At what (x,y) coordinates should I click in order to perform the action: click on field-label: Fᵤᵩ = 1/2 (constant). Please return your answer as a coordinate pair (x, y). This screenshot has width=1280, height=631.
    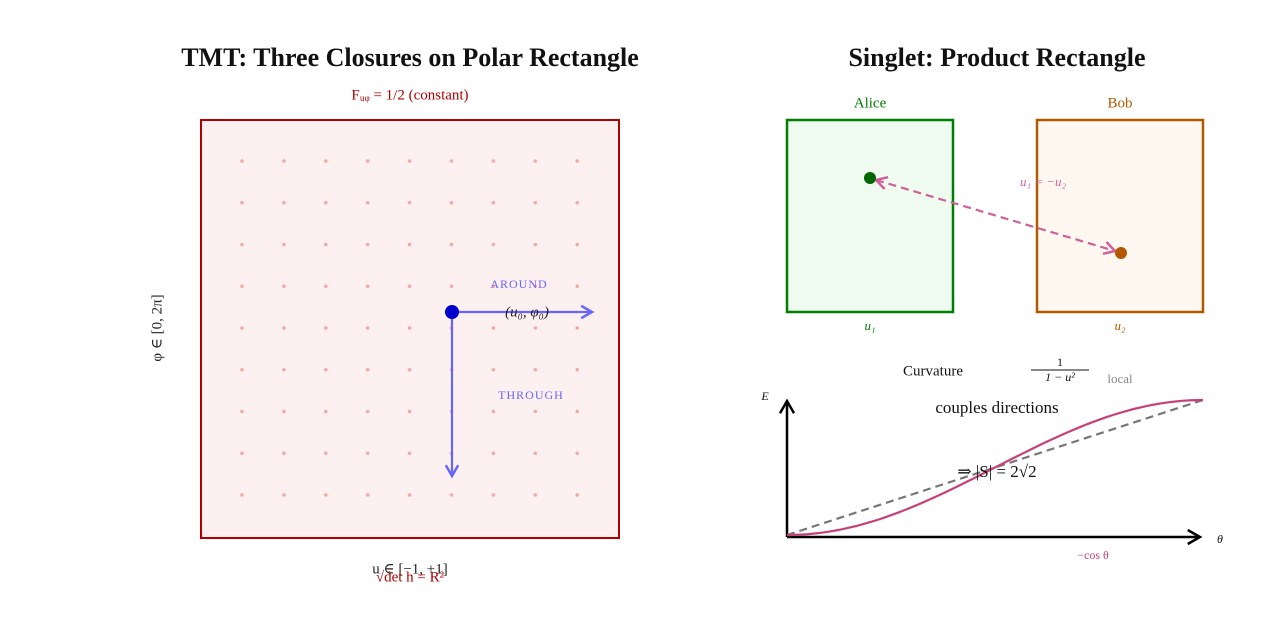
    Looking at the image, I should click on (409, 95).